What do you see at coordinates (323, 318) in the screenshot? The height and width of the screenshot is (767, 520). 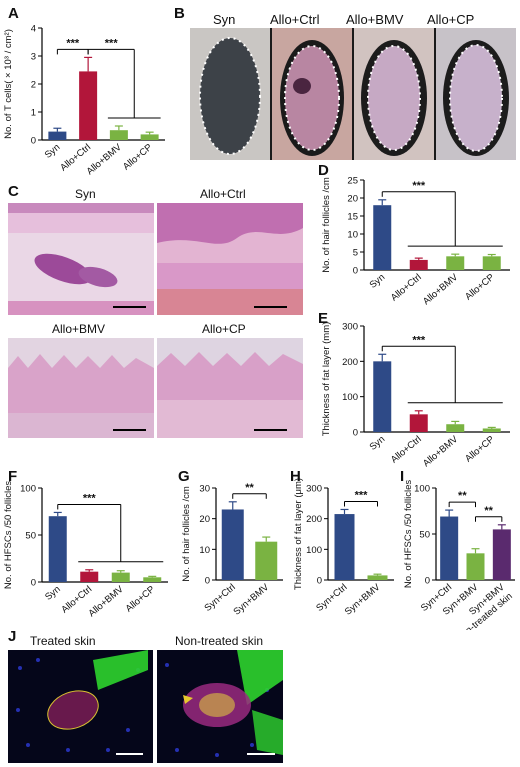 I see `panel-label-e: E` at bounding box center [323, 318].